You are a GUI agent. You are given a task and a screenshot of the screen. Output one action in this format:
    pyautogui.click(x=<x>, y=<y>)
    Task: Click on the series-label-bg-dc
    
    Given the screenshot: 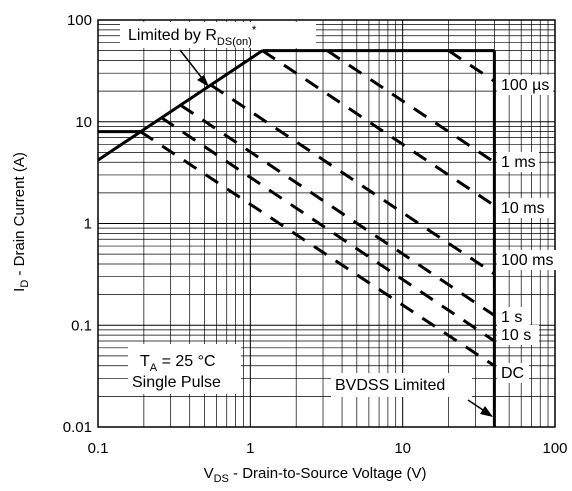 What is the action you would take?
    pyautogui.click(x=513, y=373)
    